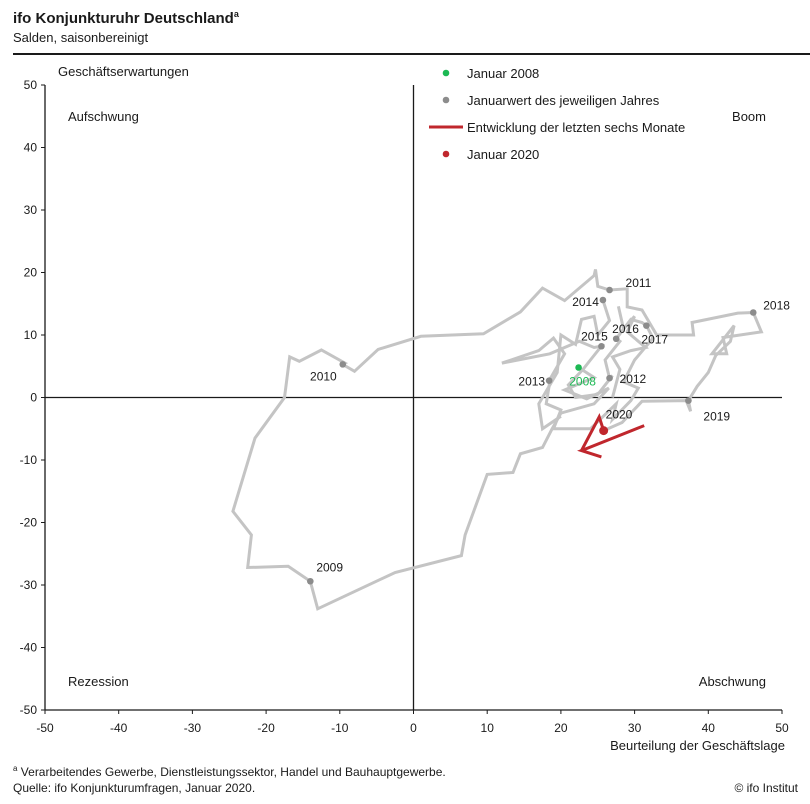 This screenshot has width=810, height=804. I want to click on y-tick-label: -40, so click(29, 648).